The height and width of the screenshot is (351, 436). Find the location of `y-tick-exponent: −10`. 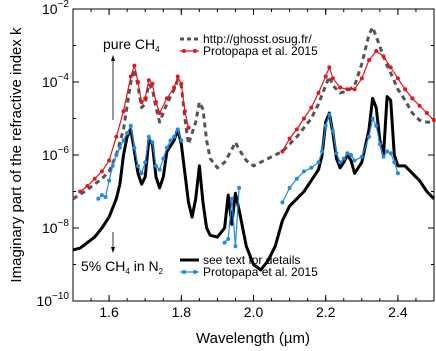

y-tick-exponent: −10 is located at coordinates (60, 296).